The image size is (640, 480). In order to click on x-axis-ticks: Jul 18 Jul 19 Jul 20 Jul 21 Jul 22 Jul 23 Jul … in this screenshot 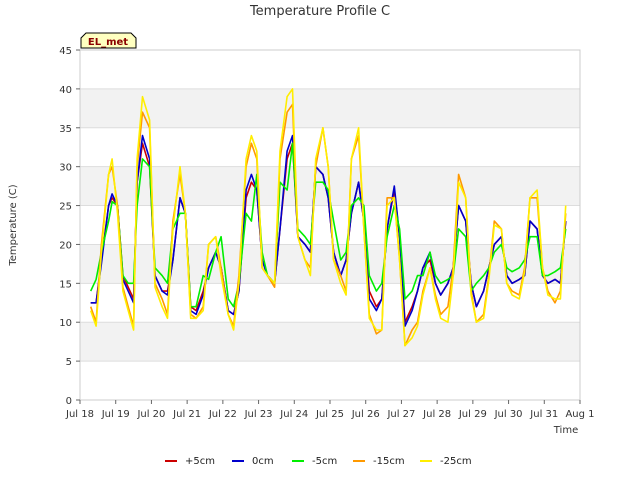, I will do `click(330, 410)`.